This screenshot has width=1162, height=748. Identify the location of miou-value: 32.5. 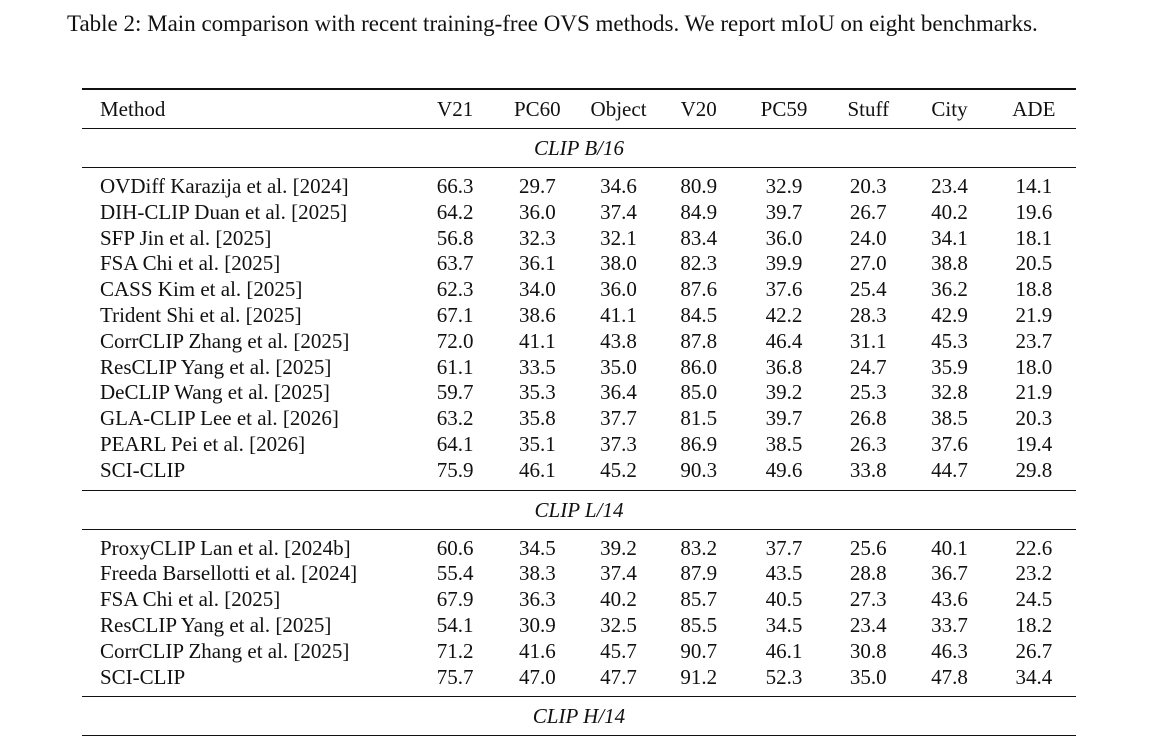
(618, 624).